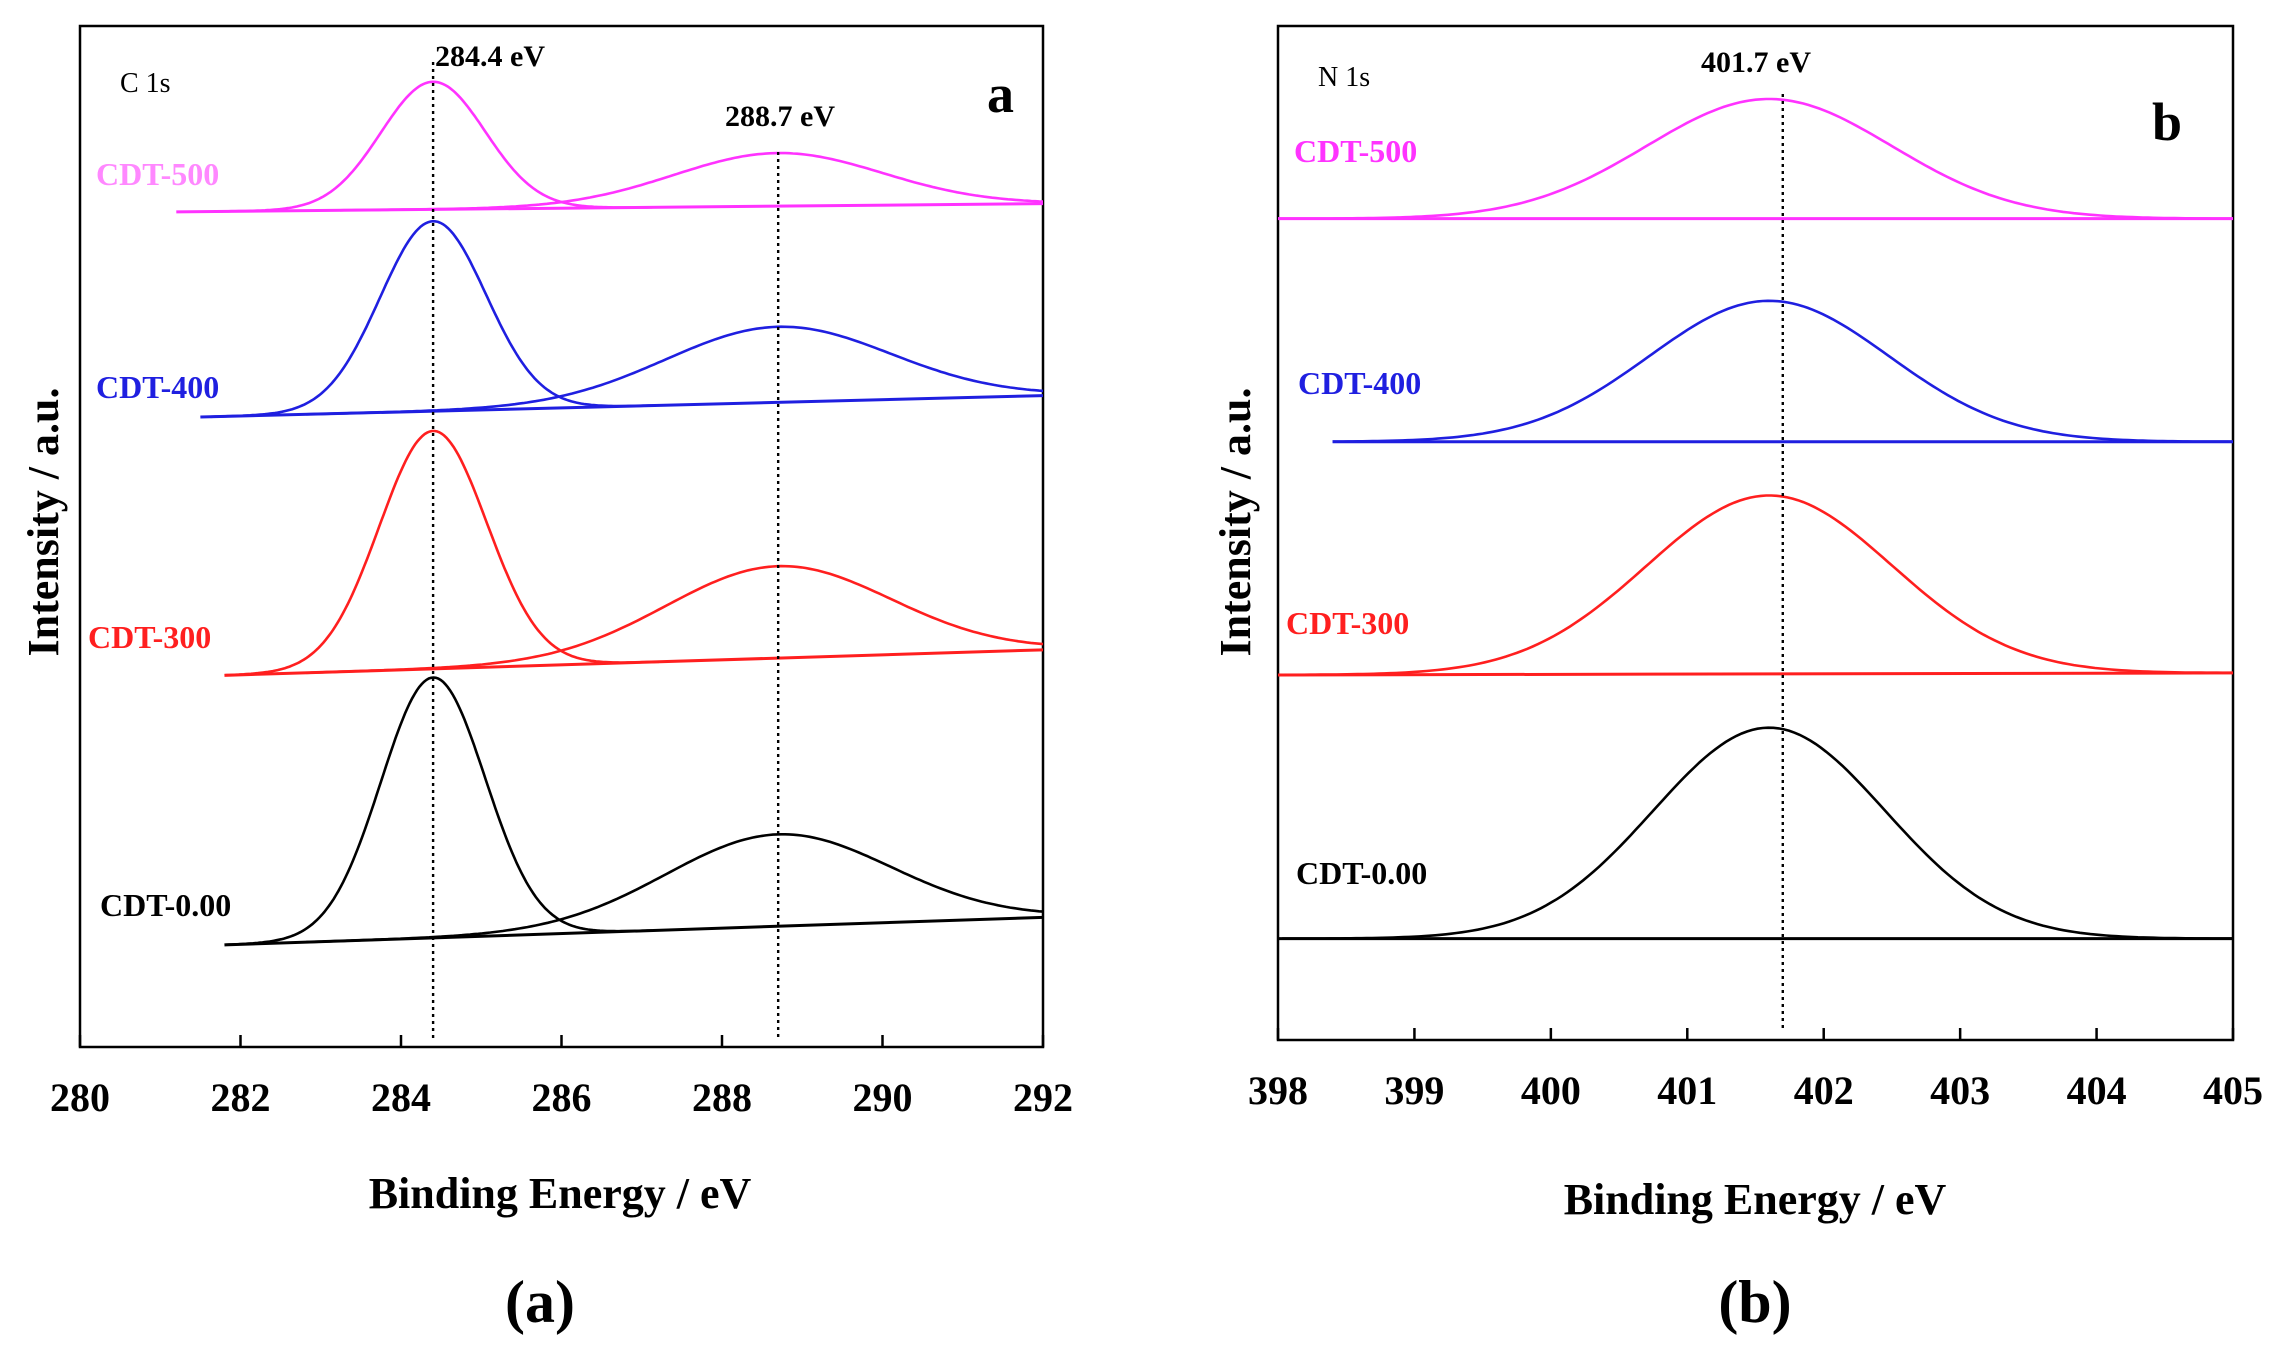  Describe the element at coordinates (1824, 1090) in the screenshot. I see `x-tick-label: 402` at that location.